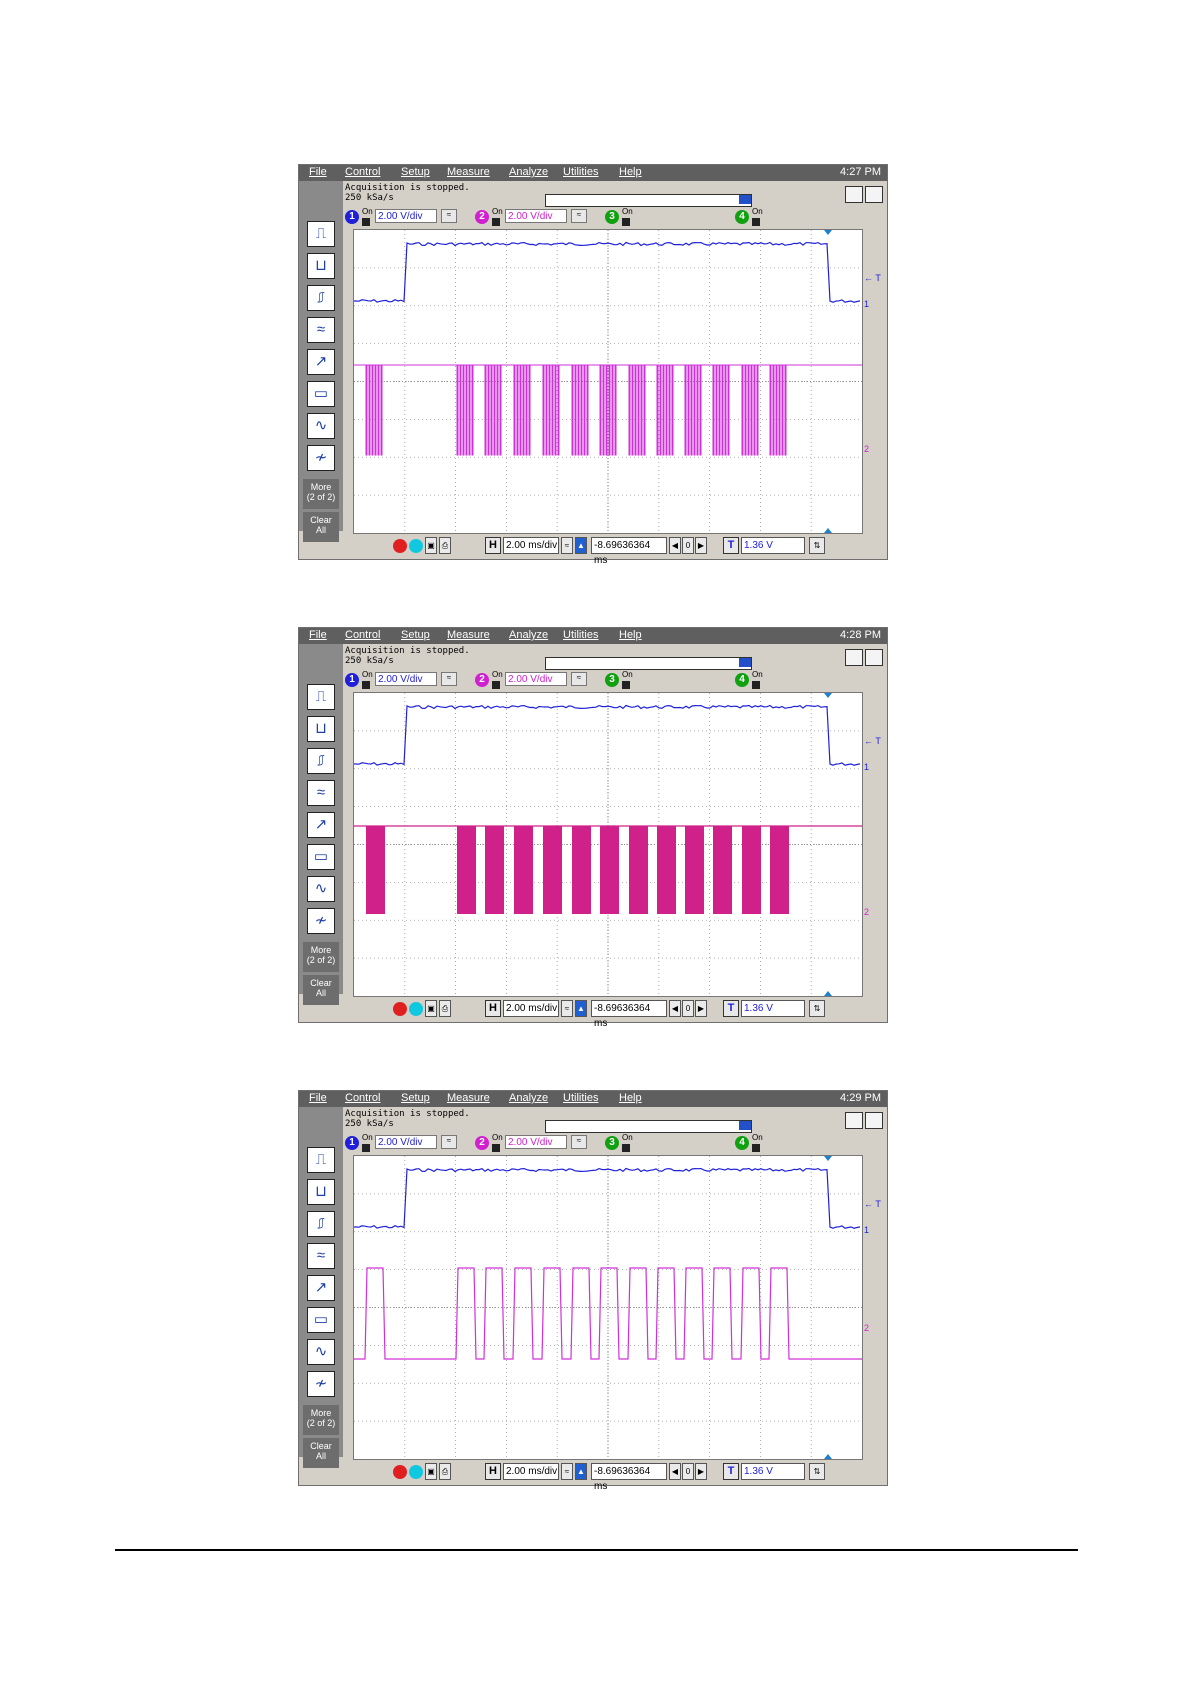 The image size is (1193, 1685). What do you see at coordinates (756, 222) in the screenshot?
I see `channel-4-checkbox` at bounding box center [756, 222].